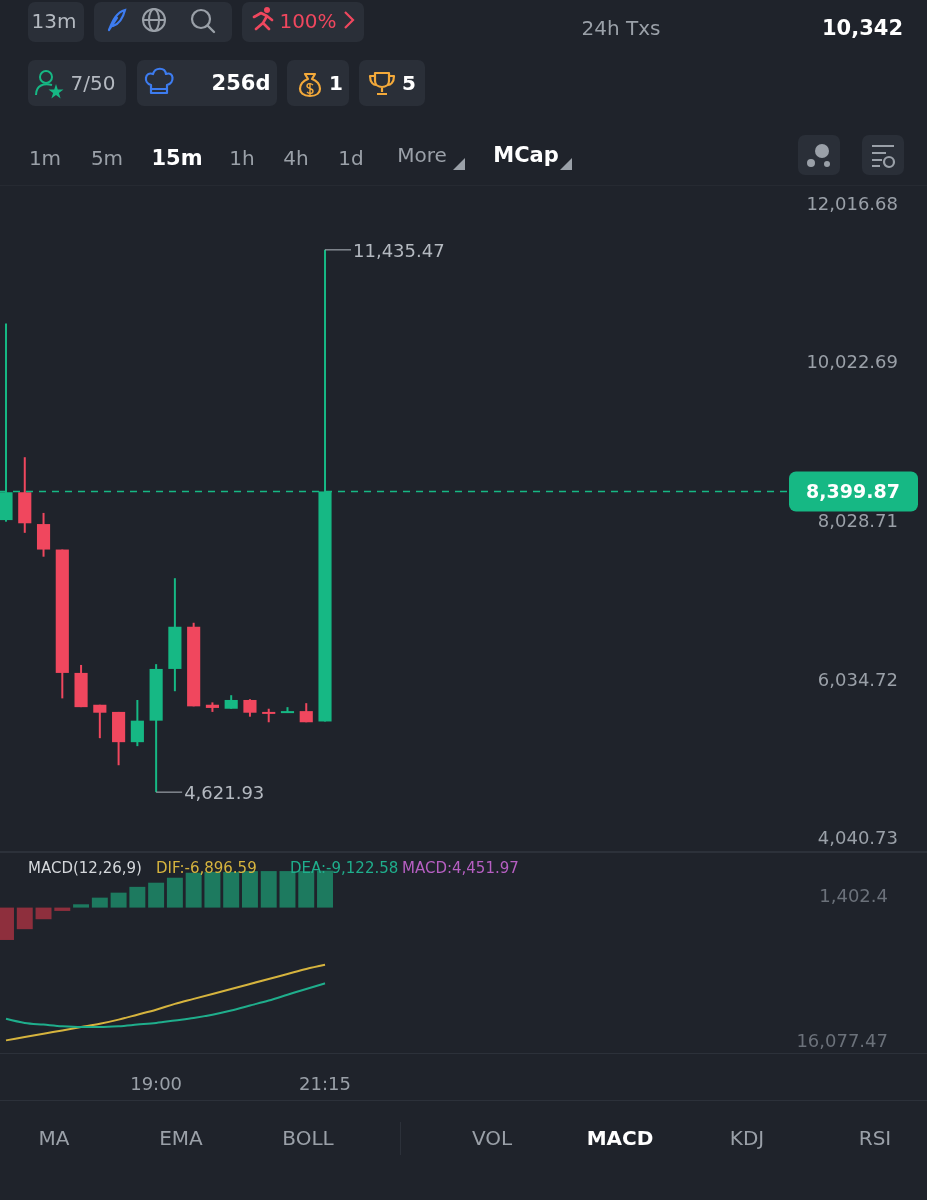 The width and height of the screenshot is (927, 1200). Describe the element at coordinates (107, 158) in the screenshot. I see `text: 5m` at that location.